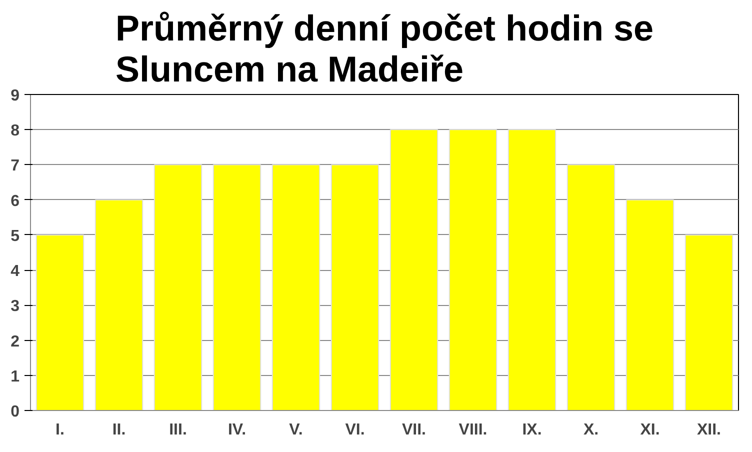 This screenshot has height=452, width=752. What do you see at coordinates (591, 430) in the screenshot?
I see `x-tick-label: X.` at bounding box center [591, 430].